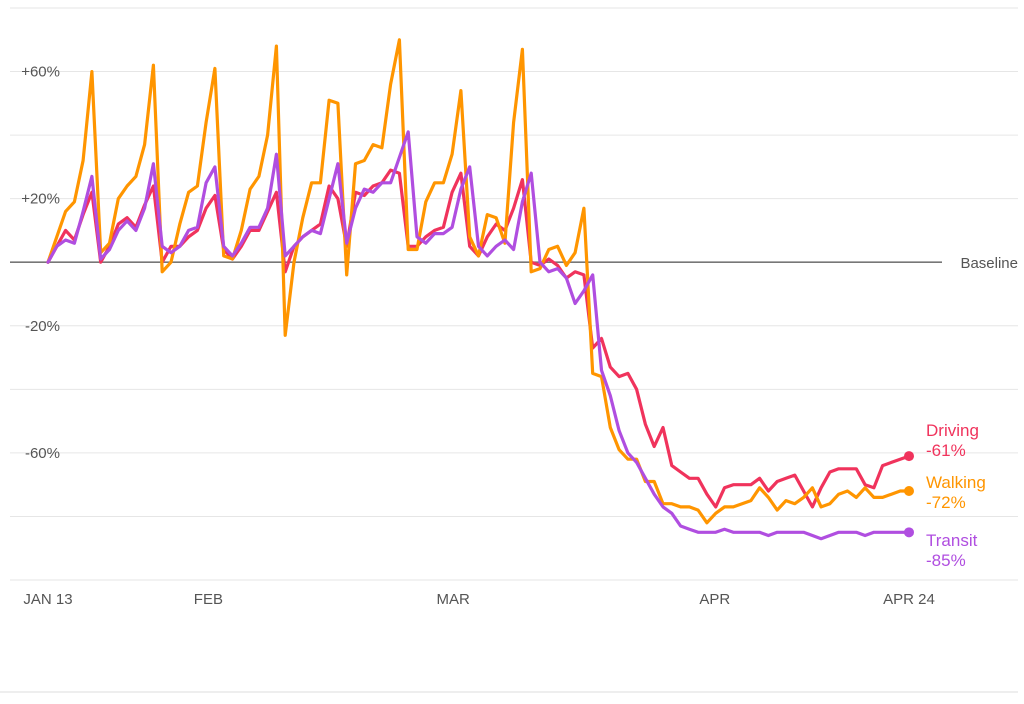  I want to click on series-end-point-driving, so click(909, 456).